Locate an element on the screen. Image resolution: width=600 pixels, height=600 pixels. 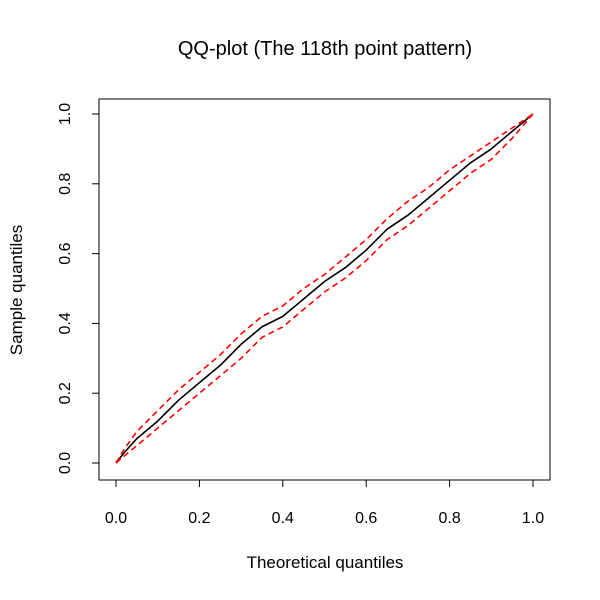
x-tick-label: 0.4 is located at coordinates (283, 518).